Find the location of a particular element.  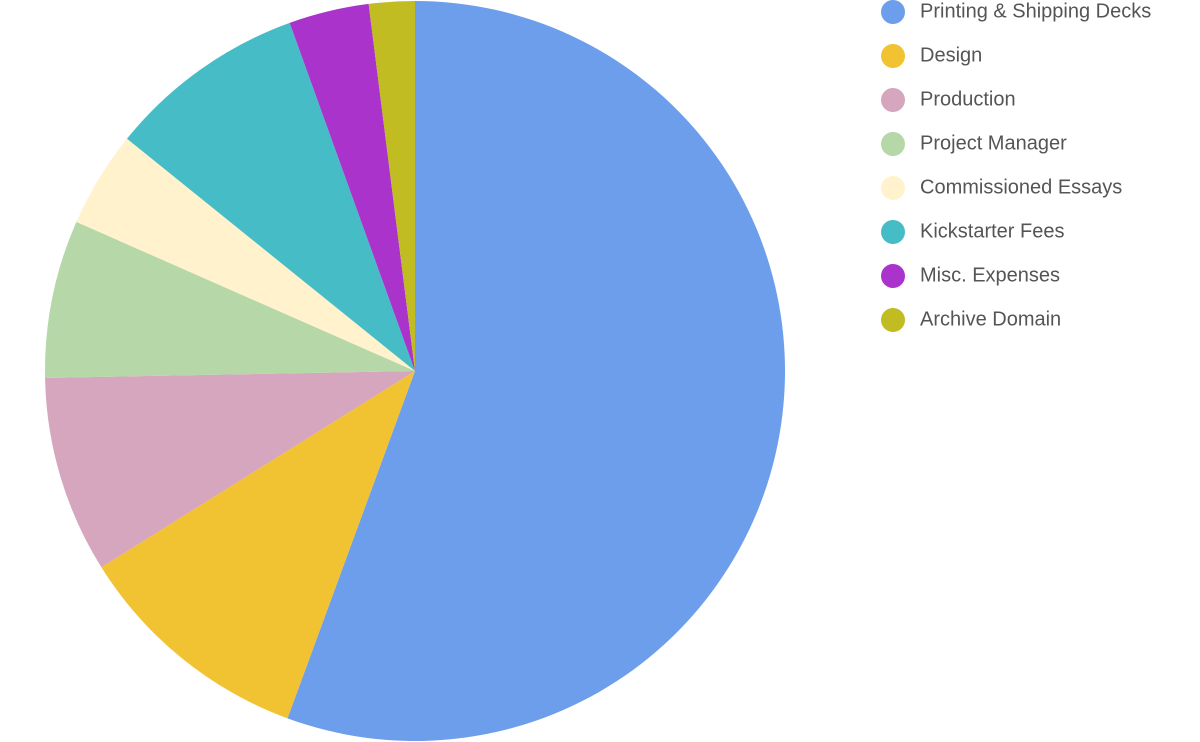

legend-label: Archive Domain is located at coordinates (990, 319).